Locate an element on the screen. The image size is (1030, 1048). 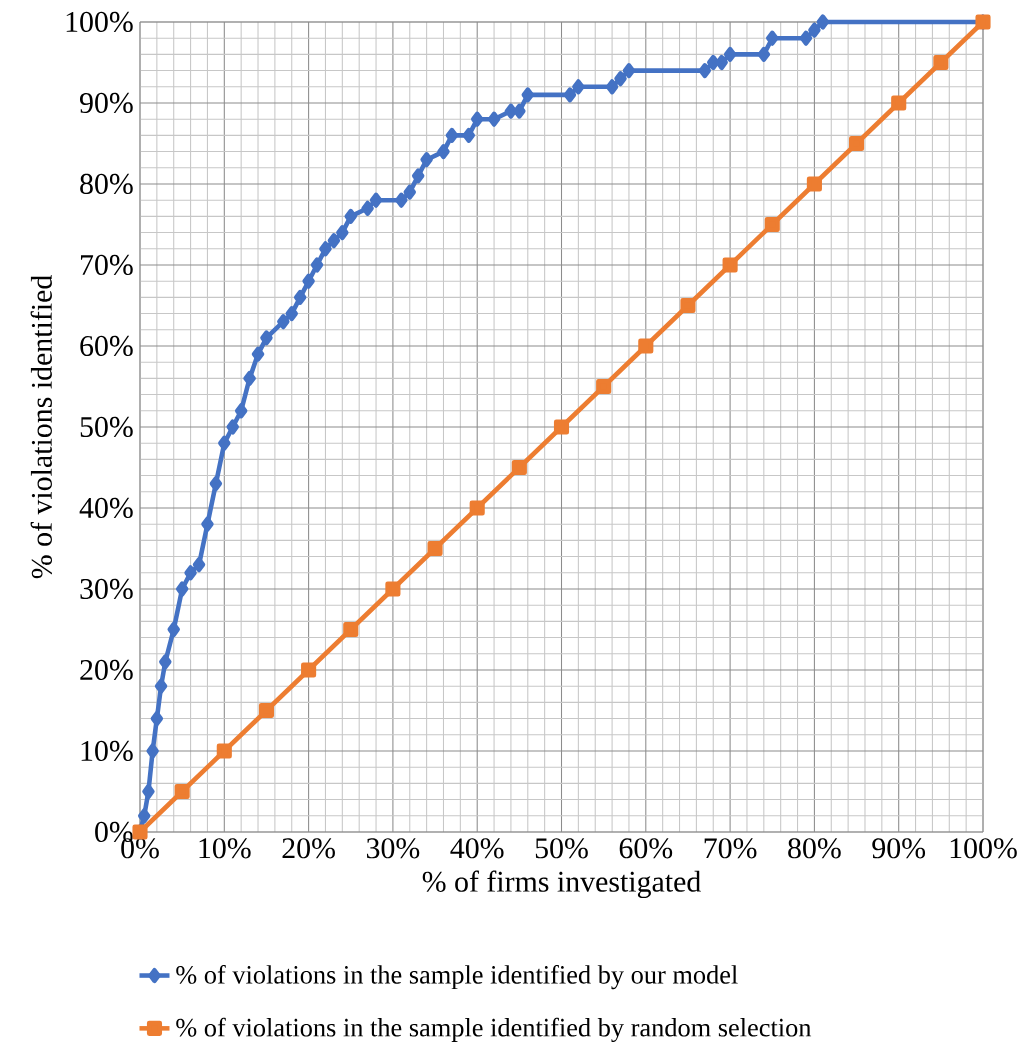
x-tick-label: 60% is located at coordinates (646, 848).